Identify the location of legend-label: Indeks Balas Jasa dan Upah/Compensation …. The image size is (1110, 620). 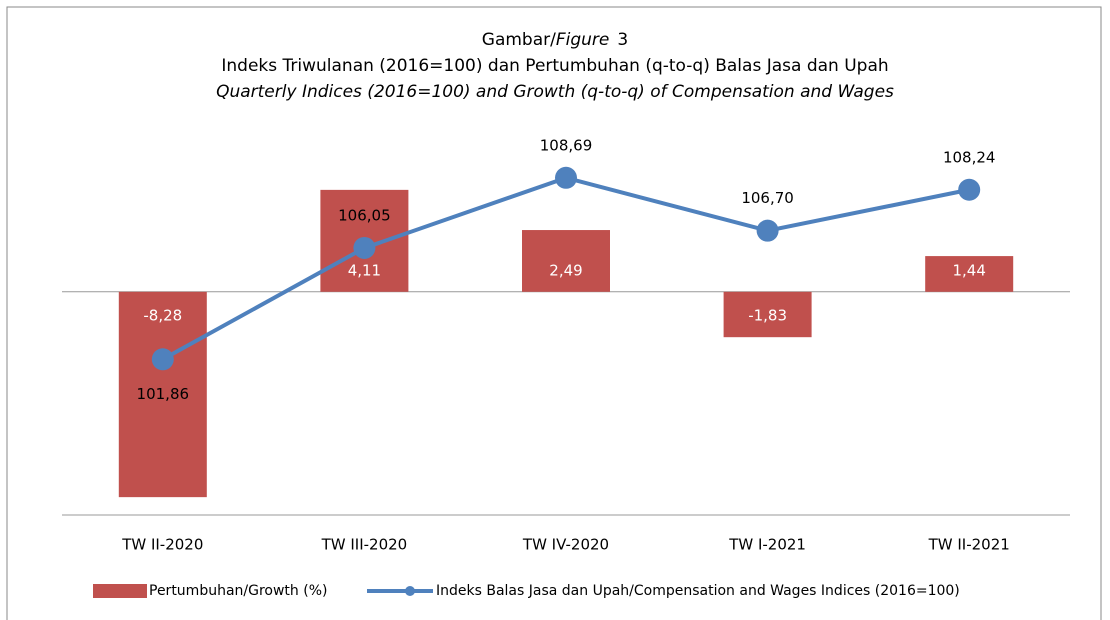
(698, 591).